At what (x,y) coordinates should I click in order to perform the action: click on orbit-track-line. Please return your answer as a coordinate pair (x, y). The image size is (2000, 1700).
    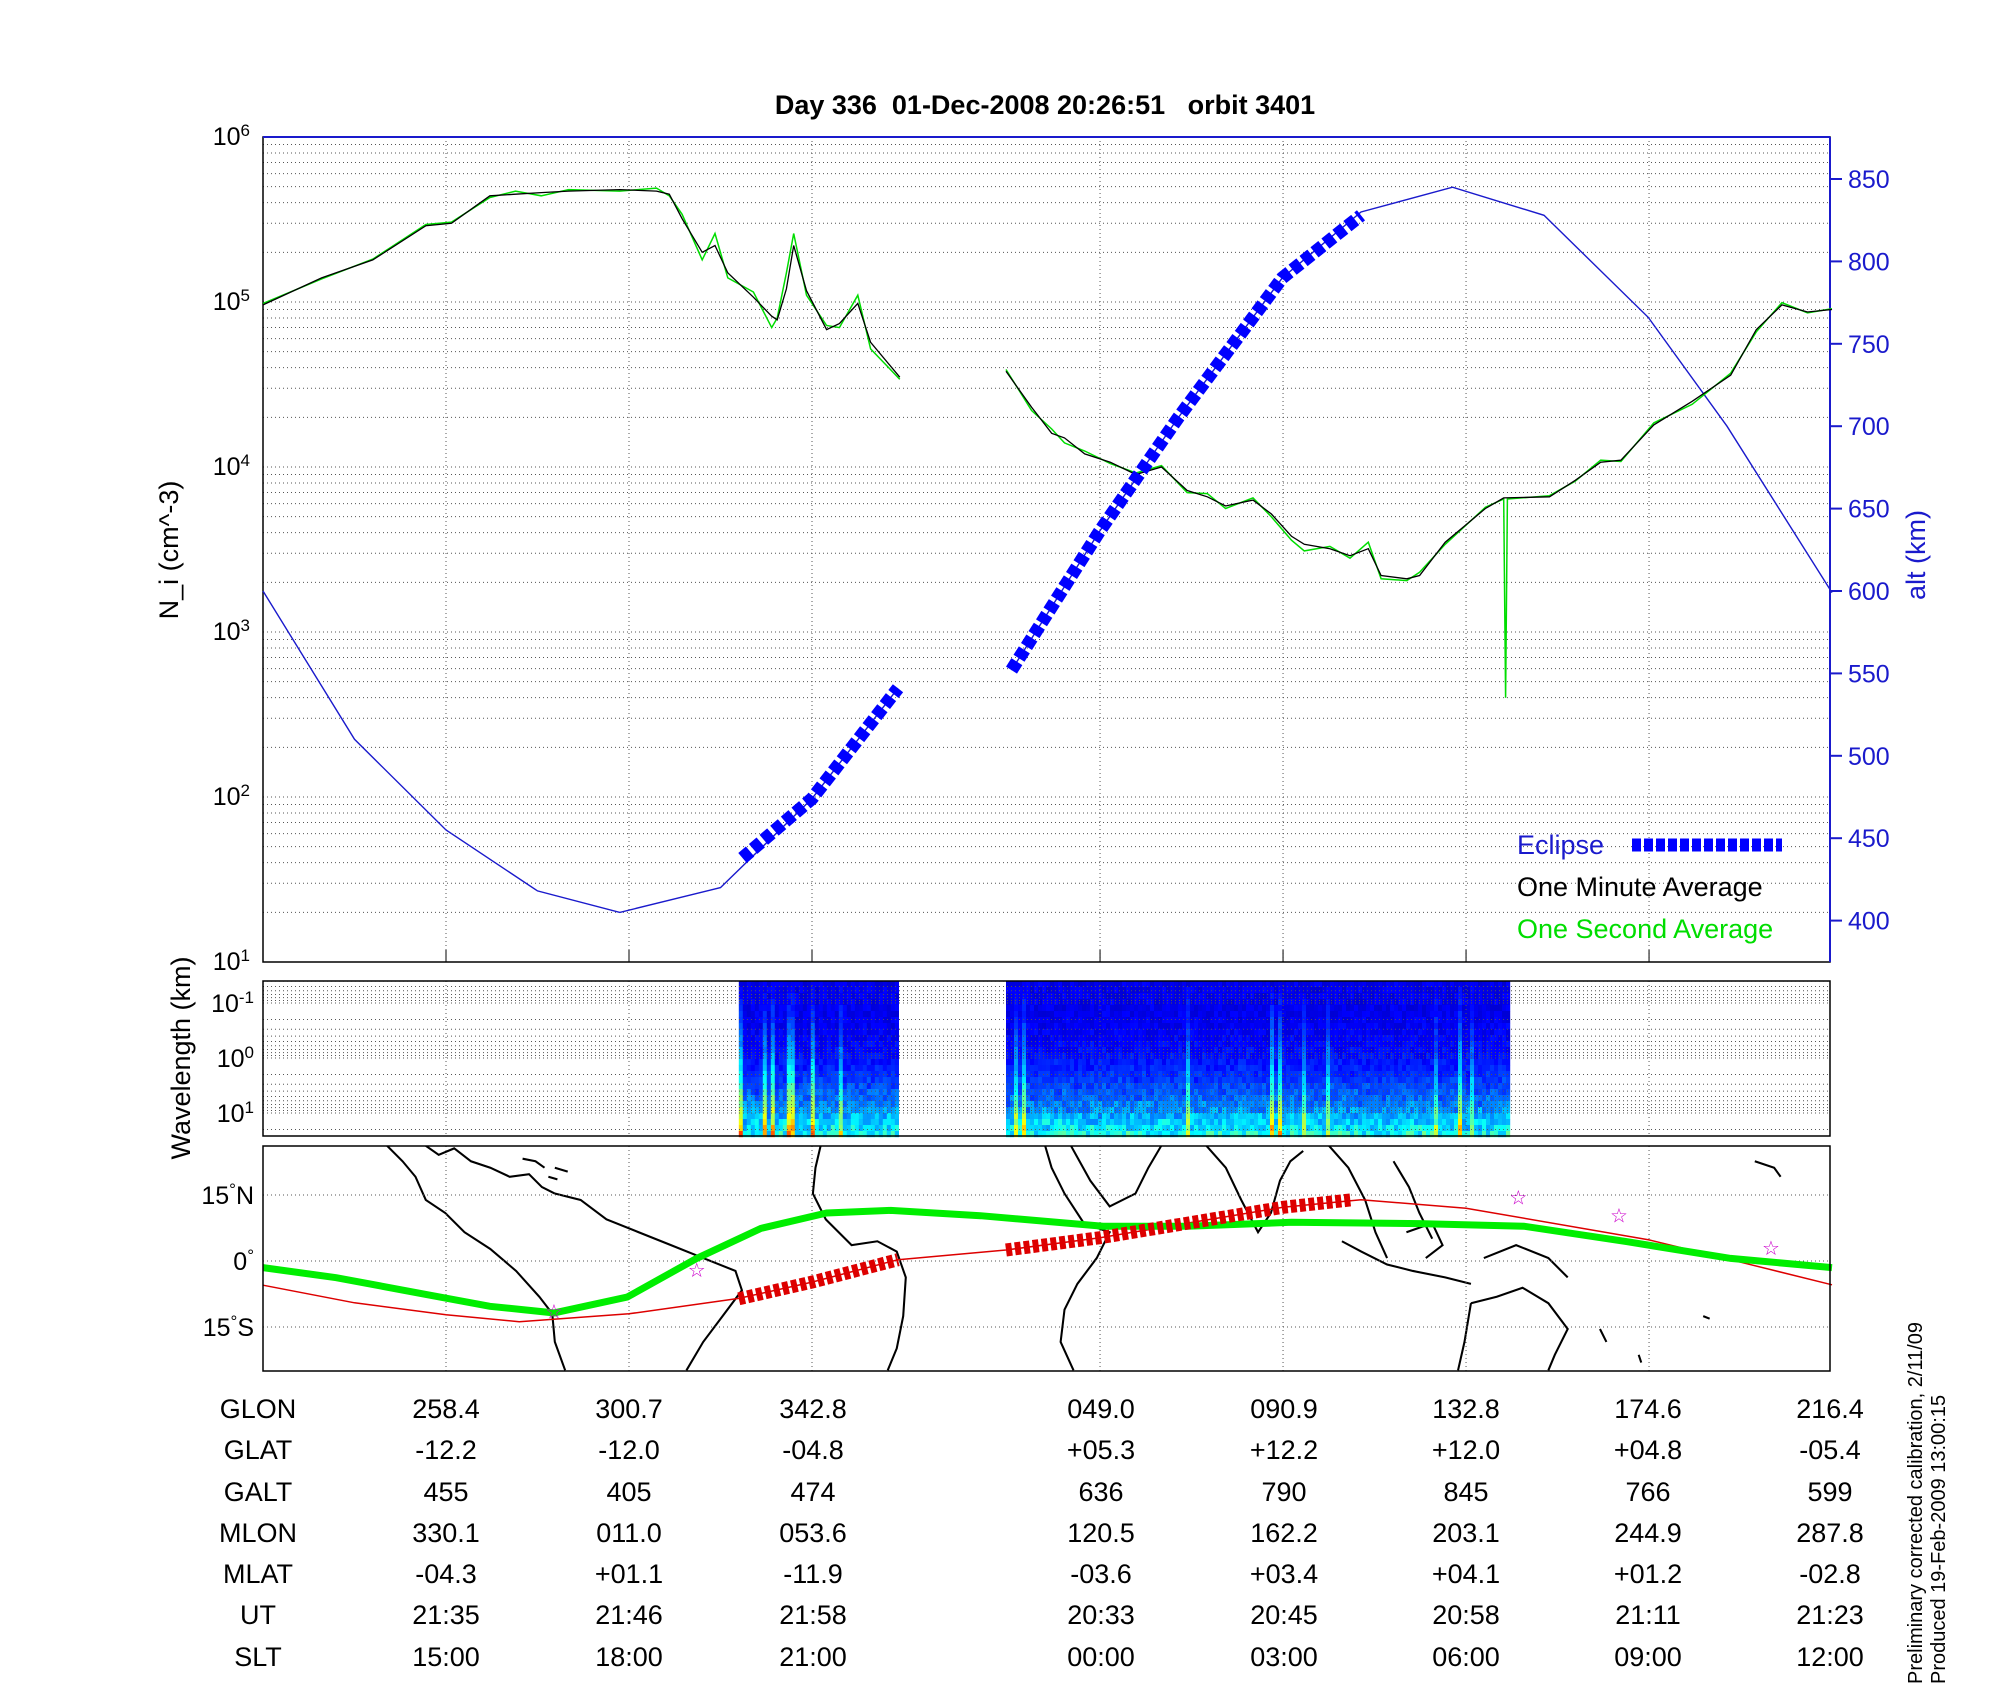
    Looking at the image, I should click on (1047, 1261).